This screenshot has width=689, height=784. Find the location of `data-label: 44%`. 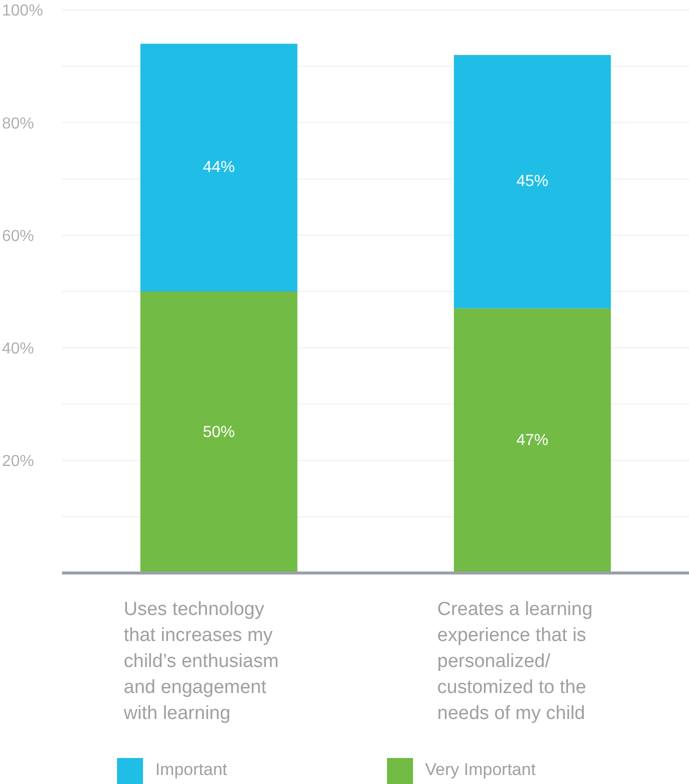

data-label: 44% is located at coordinates (218, 167).